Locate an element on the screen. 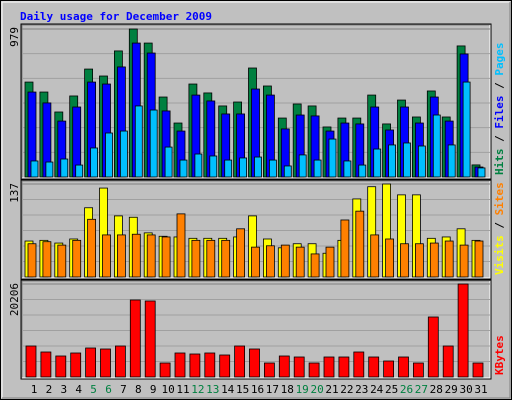 The image size is (512, 400). x-tick-label: 25 is located at coordinates (391, 389).